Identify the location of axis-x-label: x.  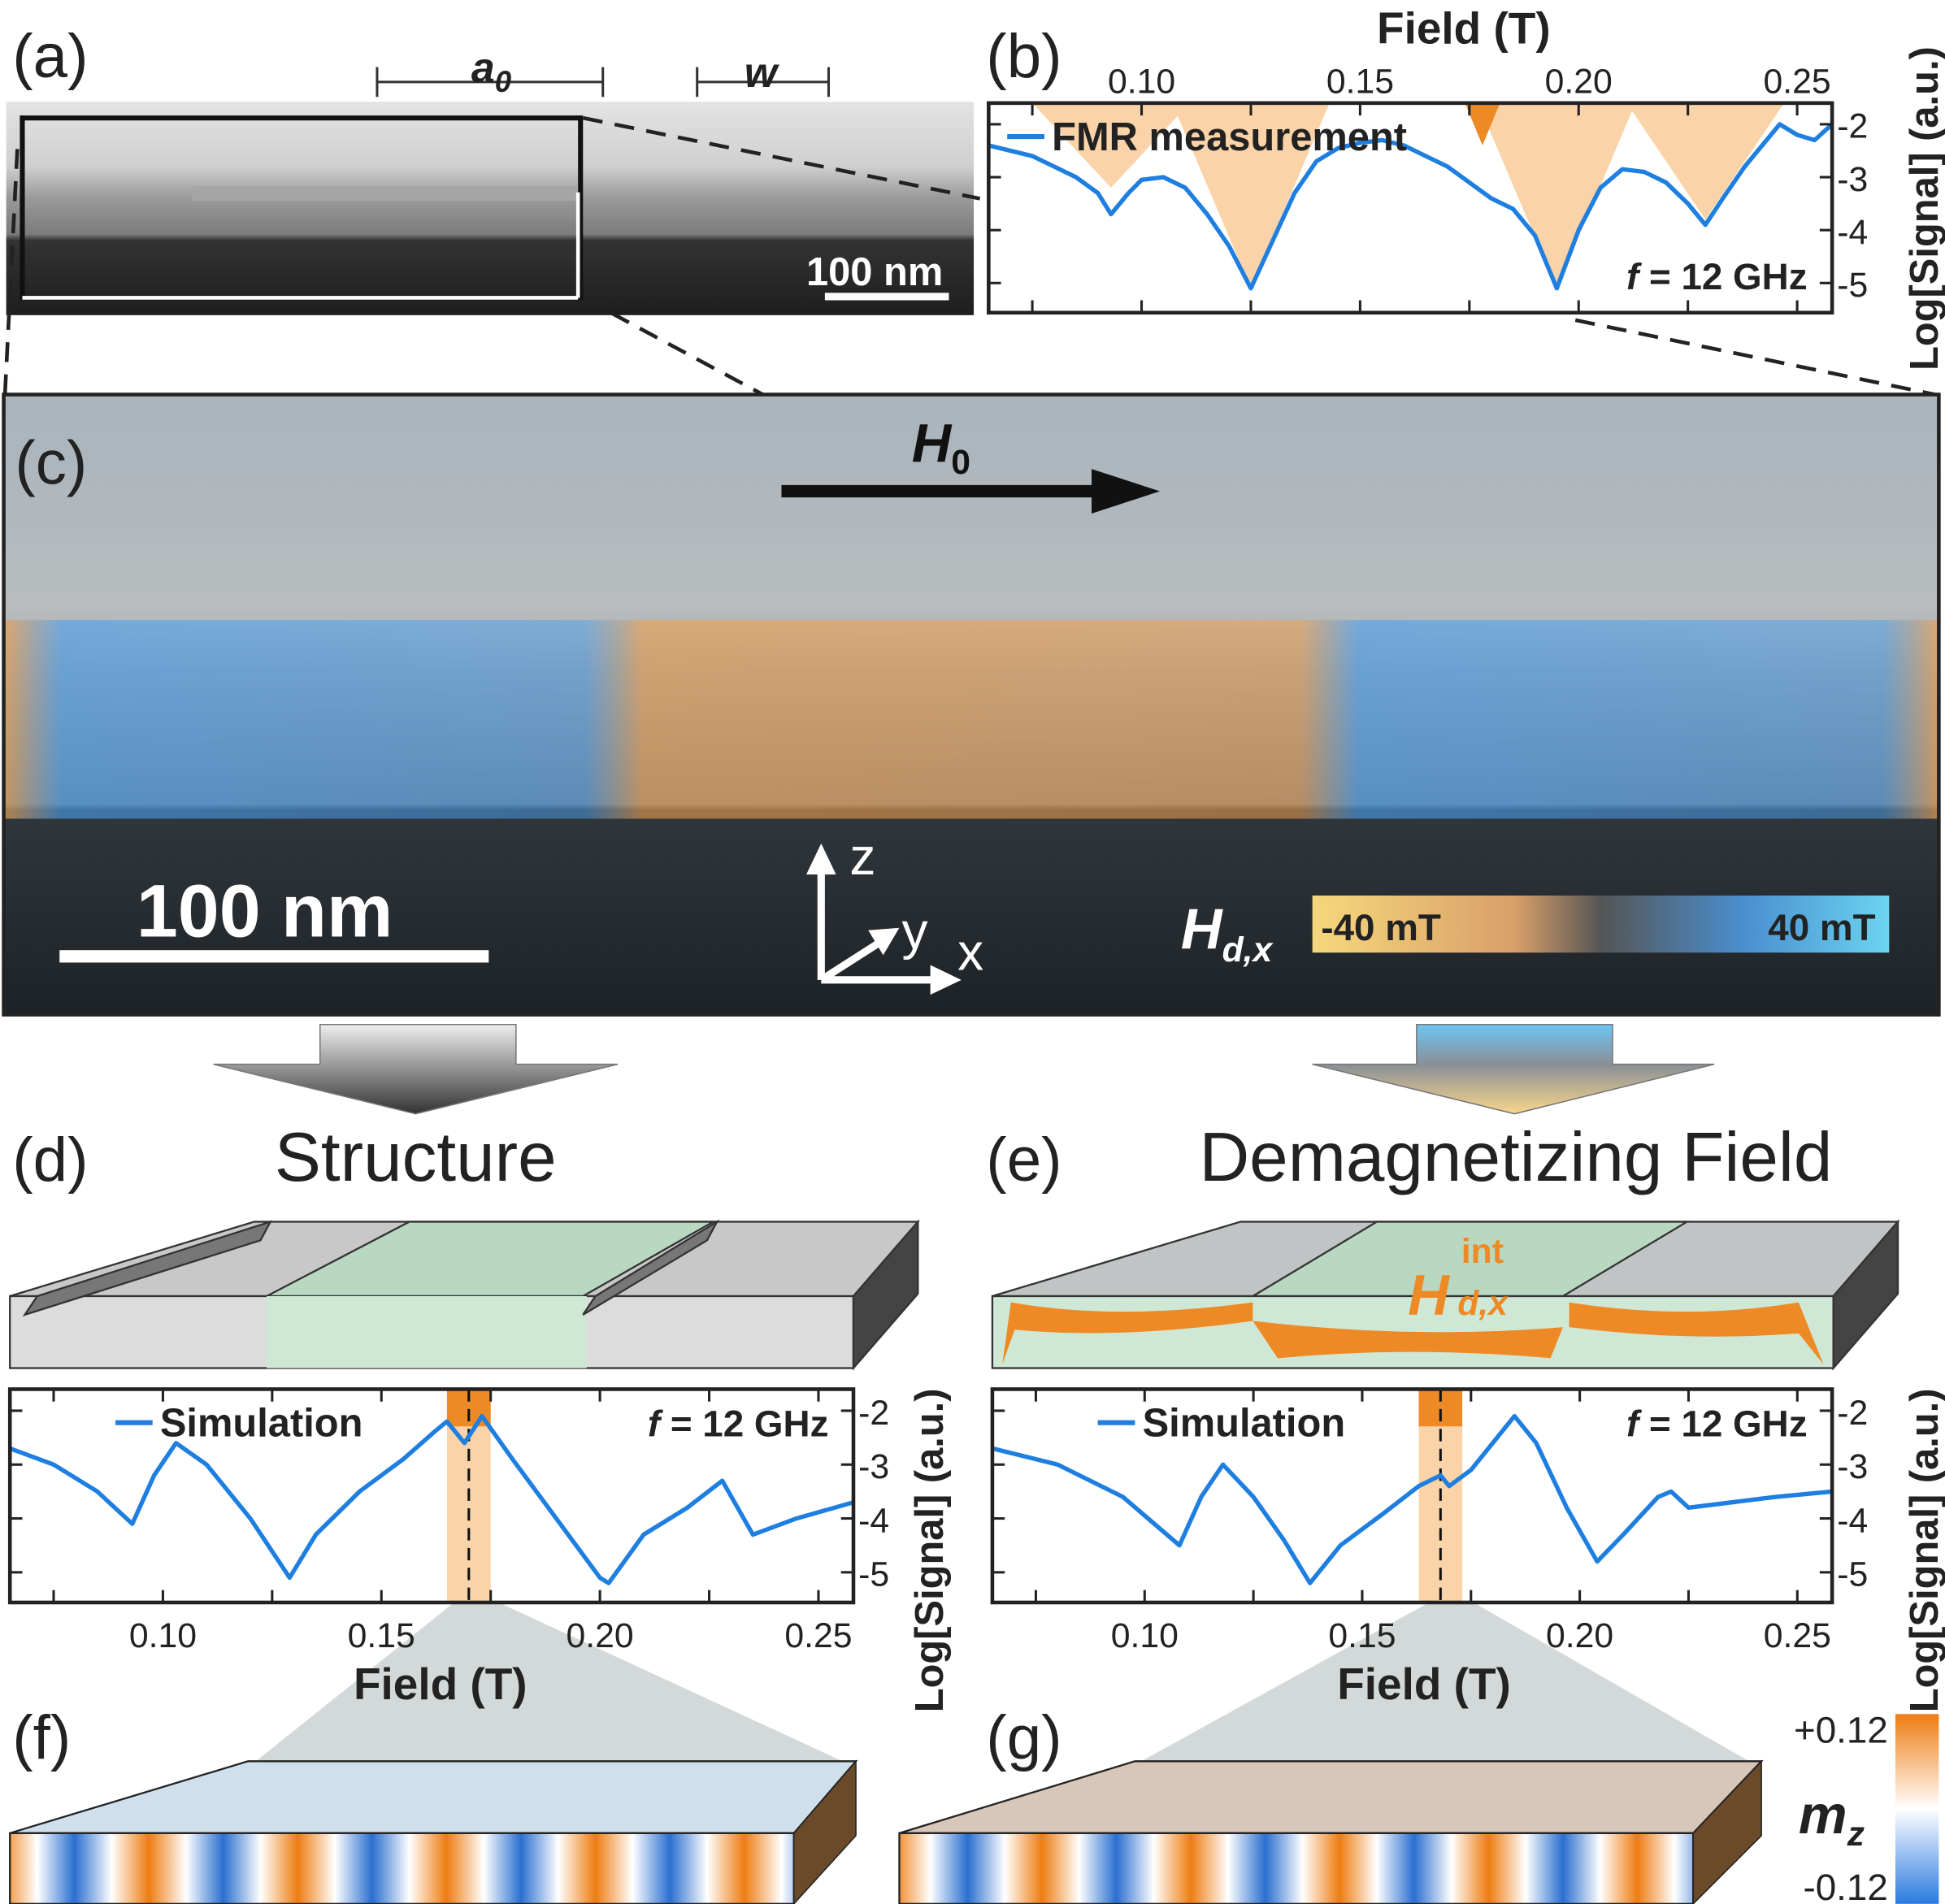
(970, 952).